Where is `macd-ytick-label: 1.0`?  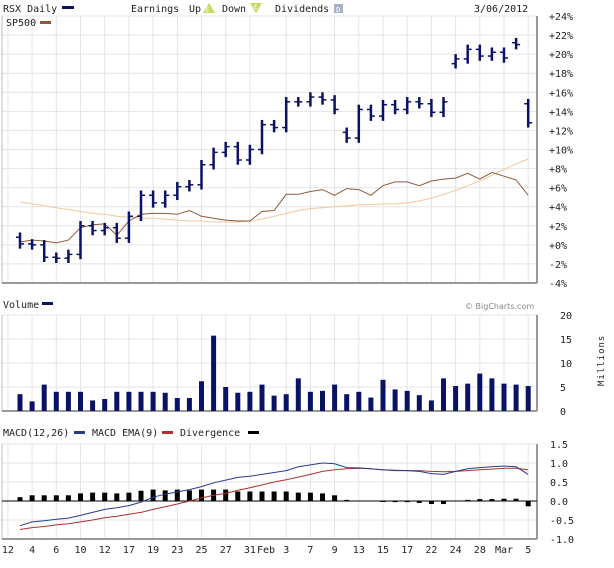 macd-ytick-label: 1.0 is located at coordinates (559, 464).